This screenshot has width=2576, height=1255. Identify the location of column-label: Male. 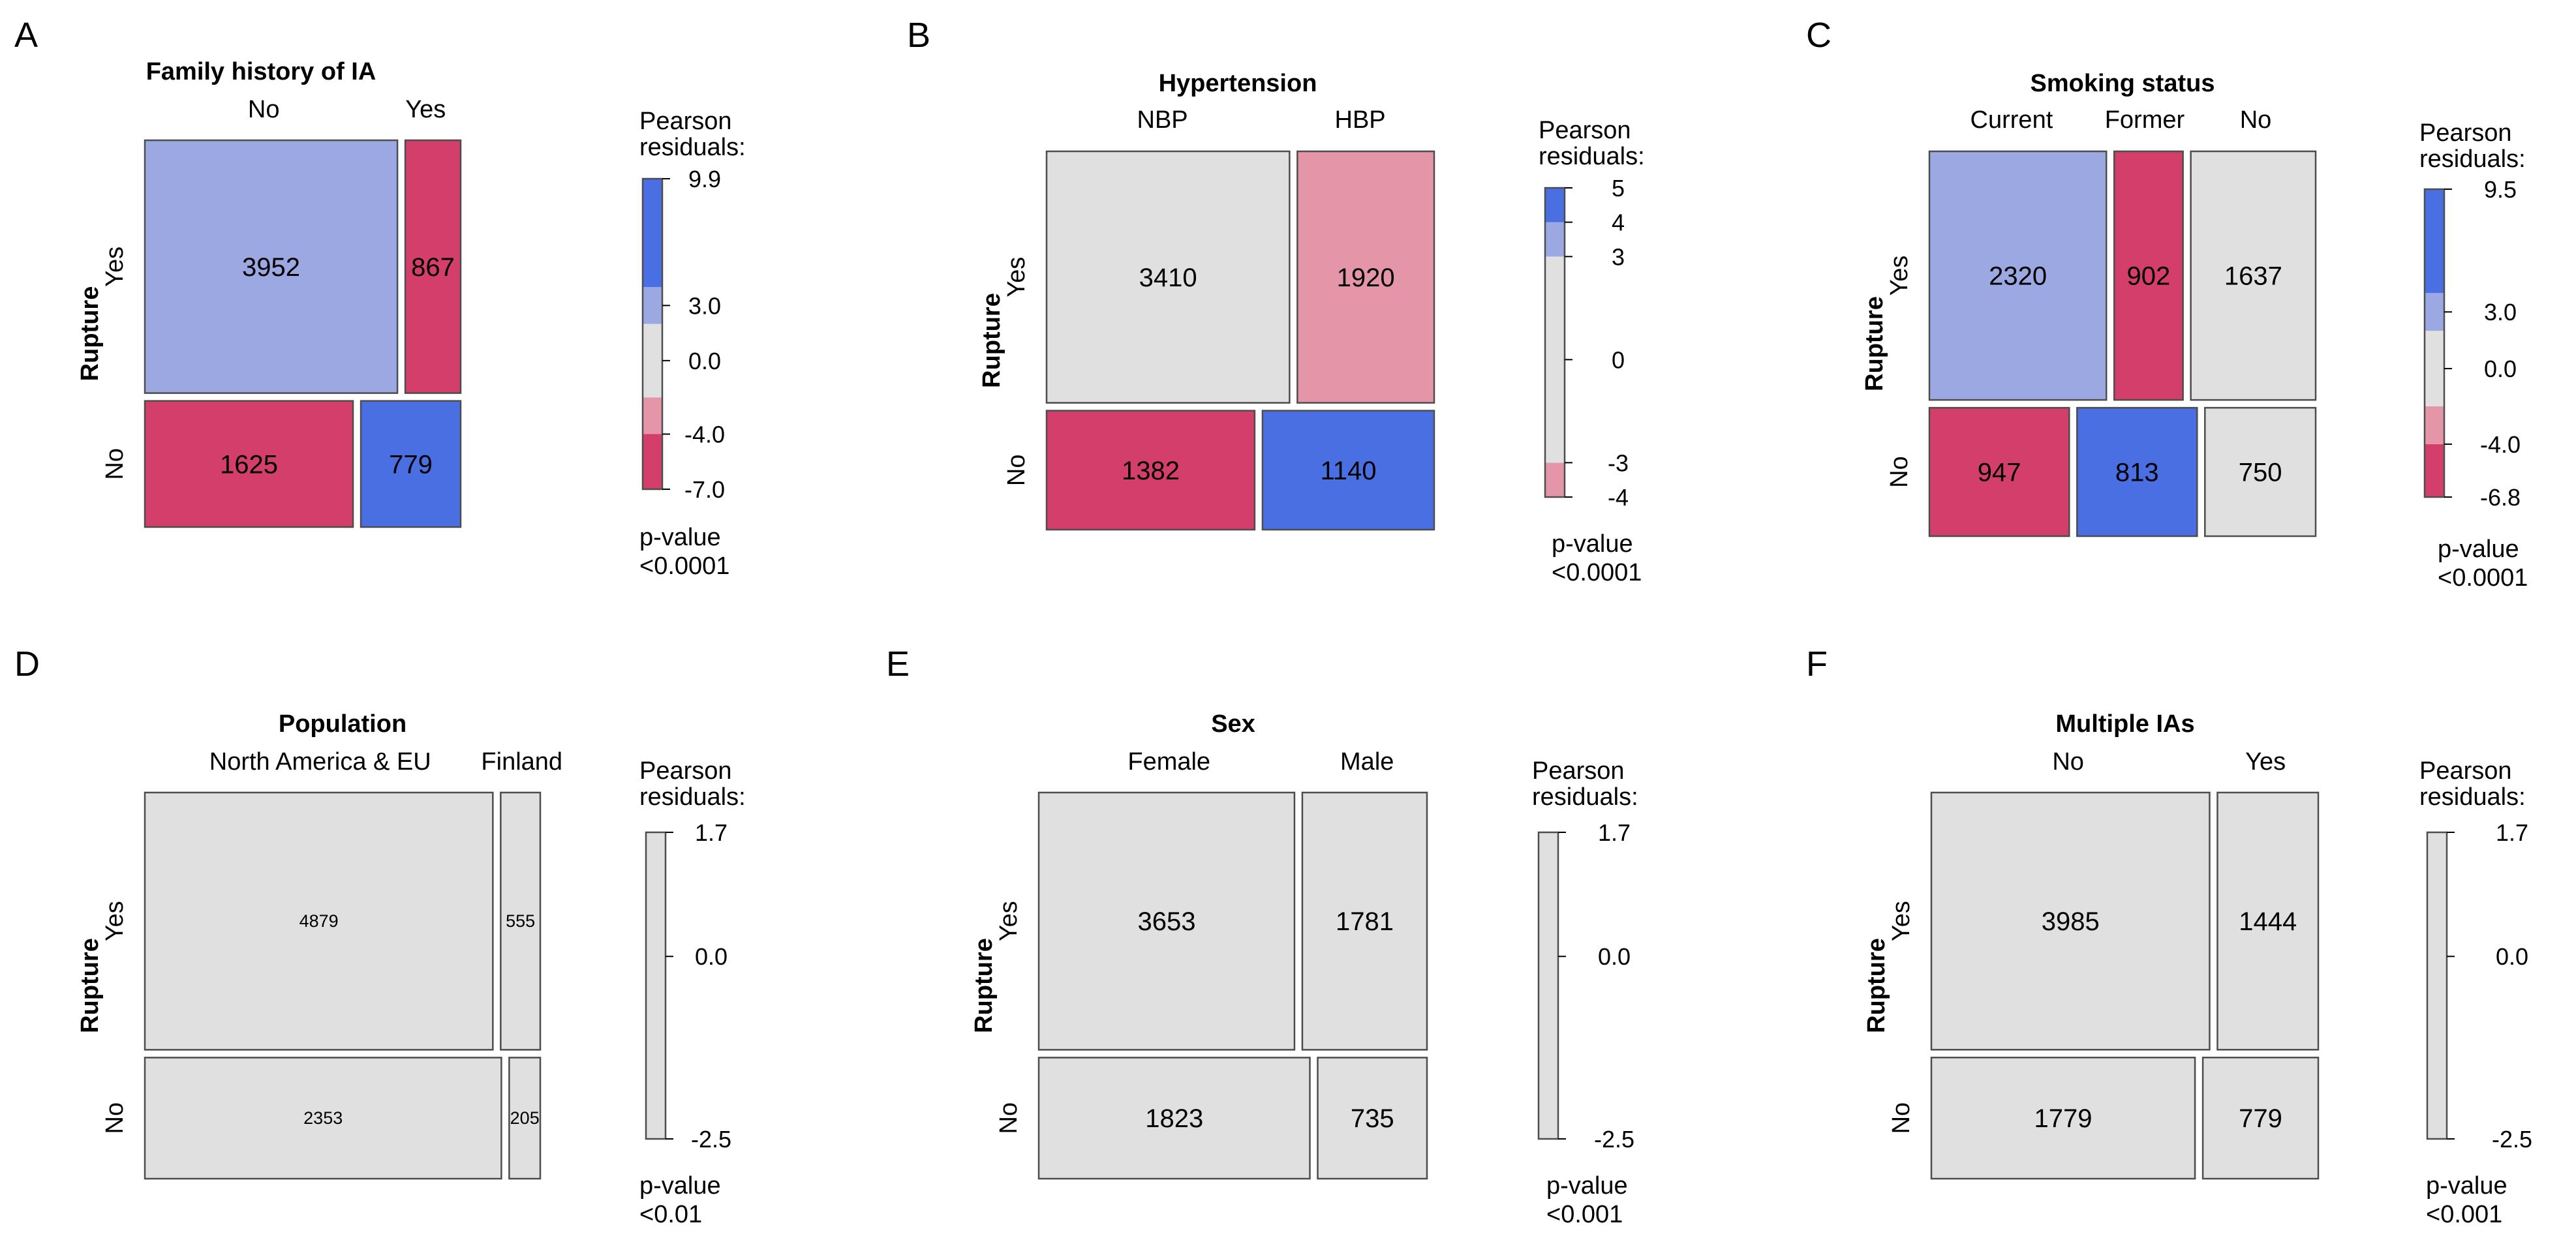
(1367, 762).